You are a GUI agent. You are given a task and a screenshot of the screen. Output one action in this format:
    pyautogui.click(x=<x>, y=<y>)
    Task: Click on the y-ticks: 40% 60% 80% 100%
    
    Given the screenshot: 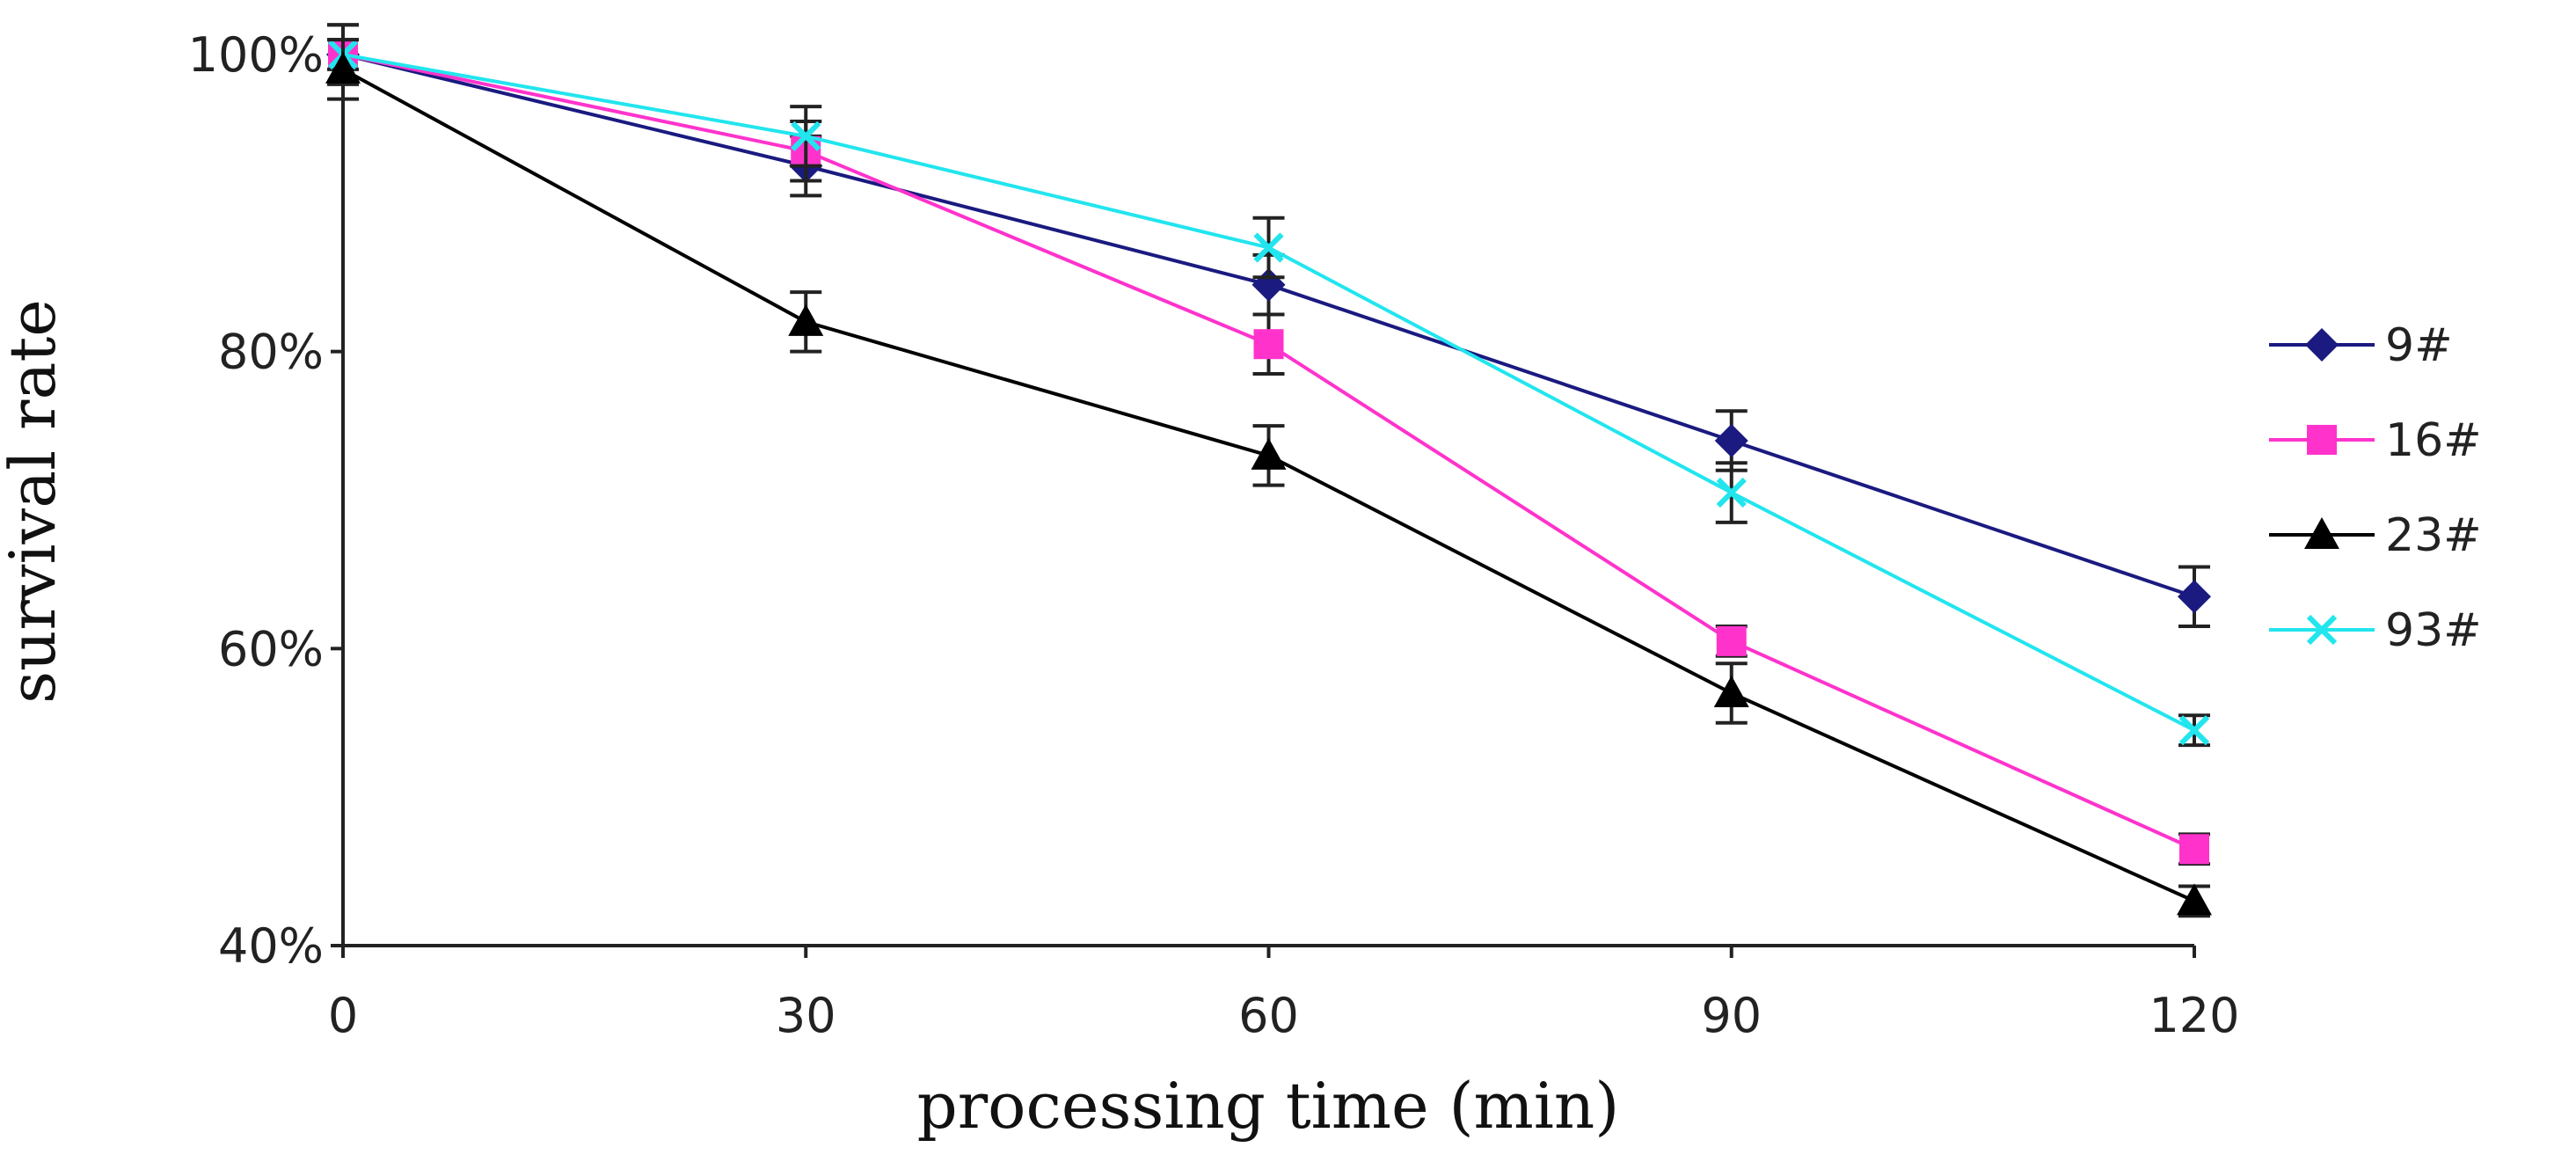 What is the action you would take?
    pyautogui.click(x=265, y=500)
    